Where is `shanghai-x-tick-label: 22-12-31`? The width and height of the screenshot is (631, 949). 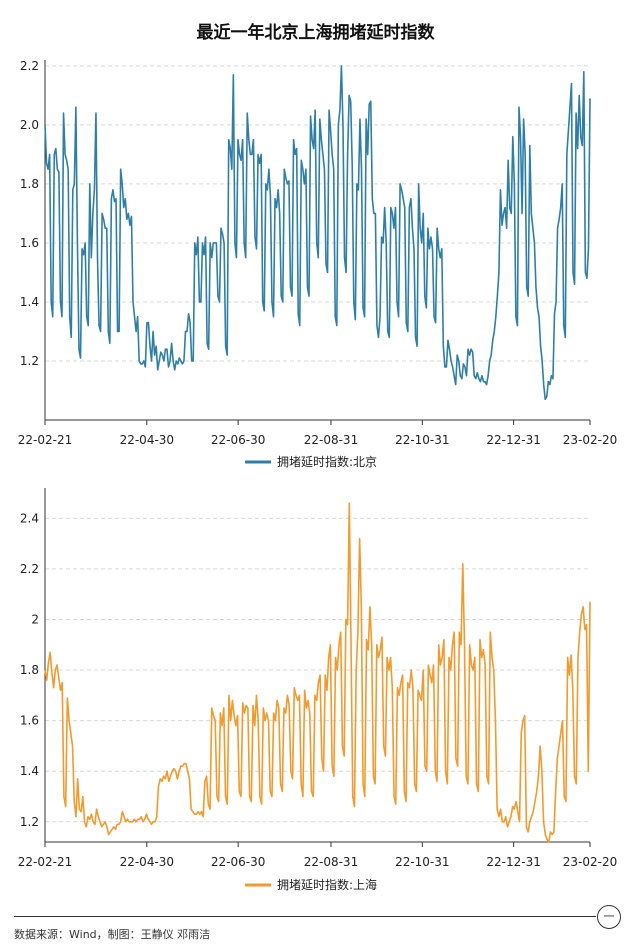 shanghai-x-tick-label: 22-12-31 is located at coordinates (513, 862).